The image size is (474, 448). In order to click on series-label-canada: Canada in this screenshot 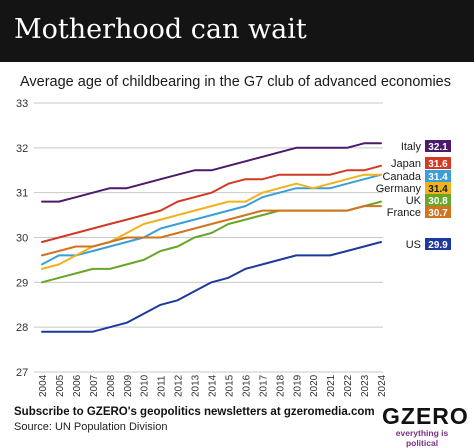, I will do `click(401, 177)`.